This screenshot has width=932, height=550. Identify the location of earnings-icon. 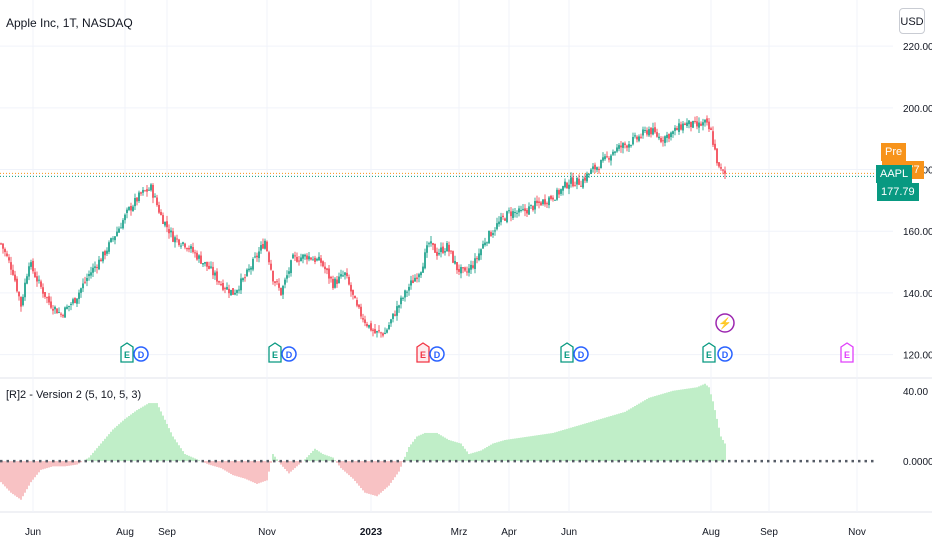
(709, 352).